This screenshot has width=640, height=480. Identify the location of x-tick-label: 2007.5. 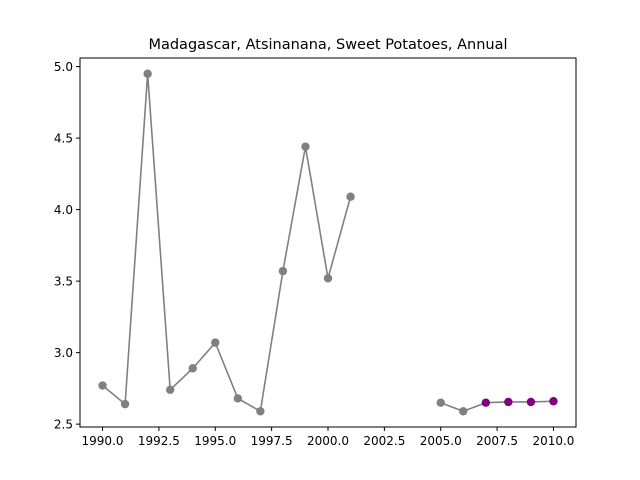
(497, 441).